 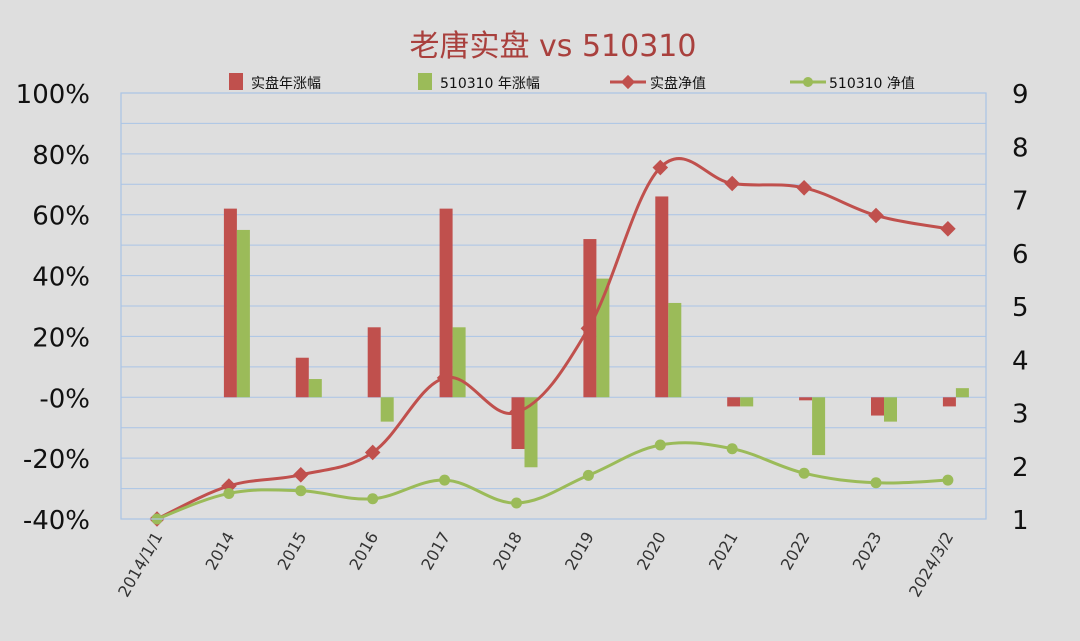 What do you see at coordinates (628, 82) in the screenshot?
I see `legend-diamond-icon` at bounding box center [628, 82].